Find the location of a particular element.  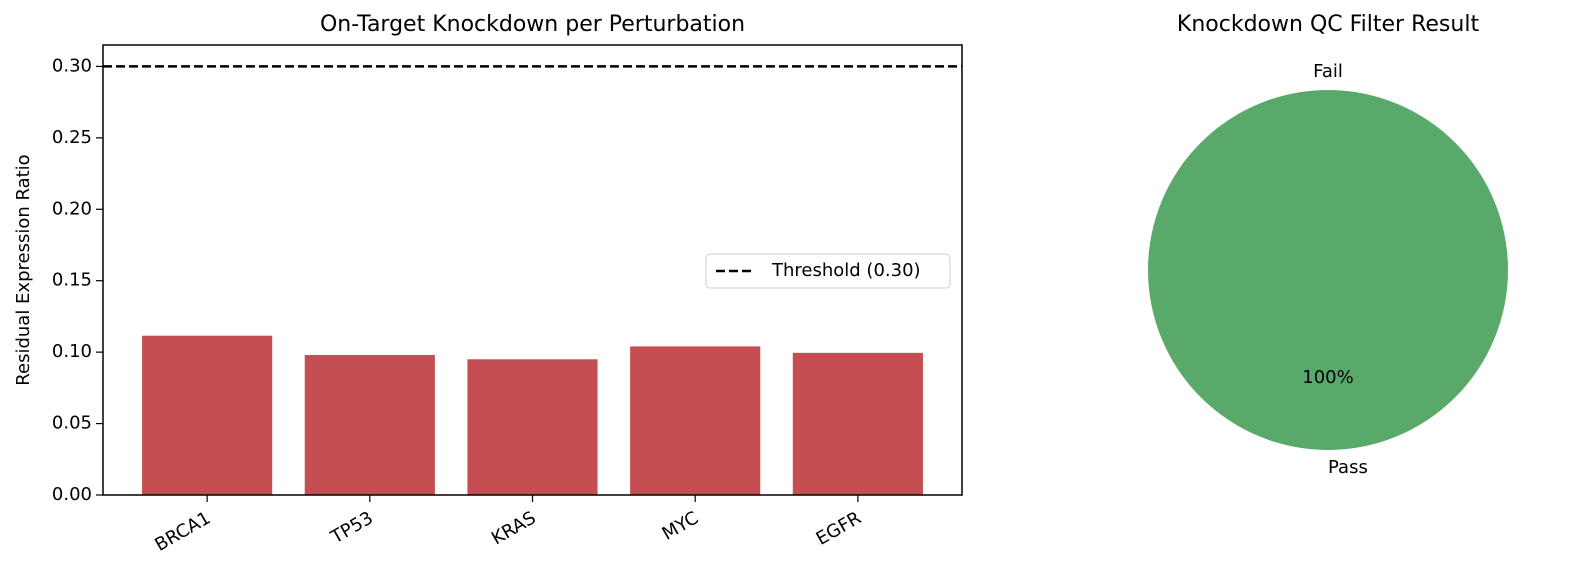

y-tick-label: 0.20 is located at coordinates (72, 208).